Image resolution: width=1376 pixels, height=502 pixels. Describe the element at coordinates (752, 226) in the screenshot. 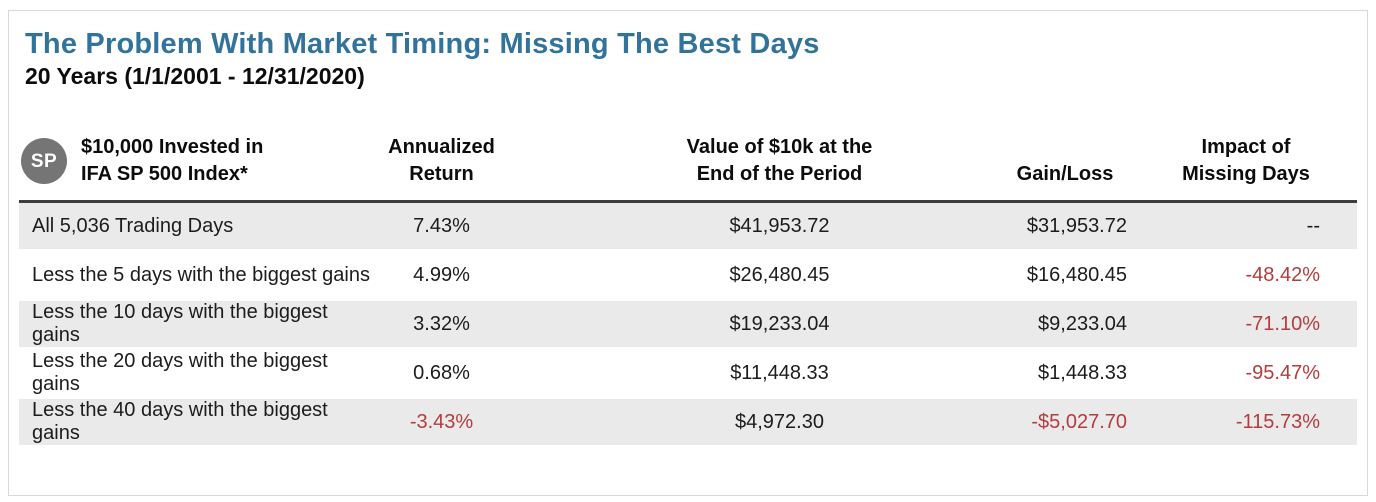

I see `cell-end-value: $41,953.72` at that location.